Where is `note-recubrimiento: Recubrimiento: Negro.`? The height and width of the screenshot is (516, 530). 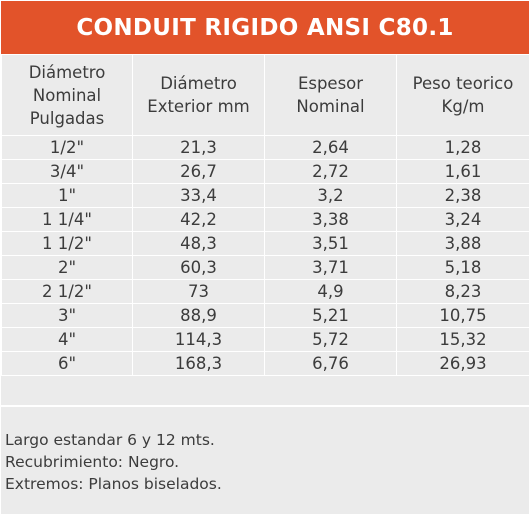
note-recubrimiento: Recubrimiento: Negro. is located at coordinates (92, 462).